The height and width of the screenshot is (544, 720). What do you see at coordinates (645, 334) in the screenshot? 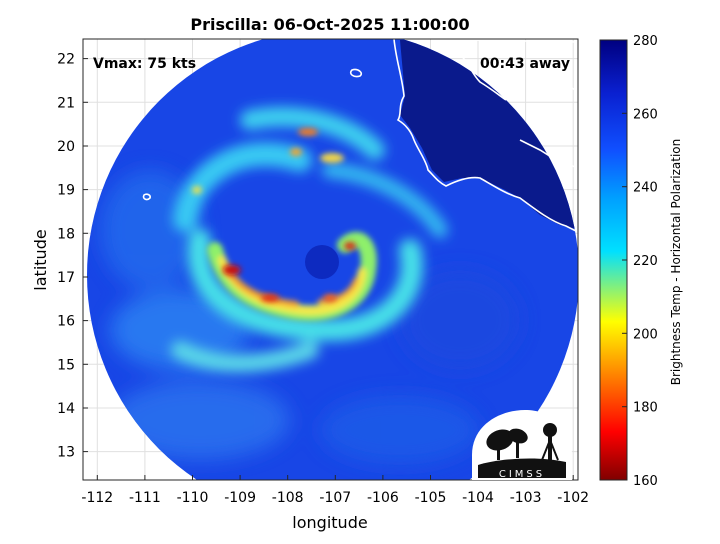
I see `colorbar-tick-label: 200` at bounding box center [645, 334].